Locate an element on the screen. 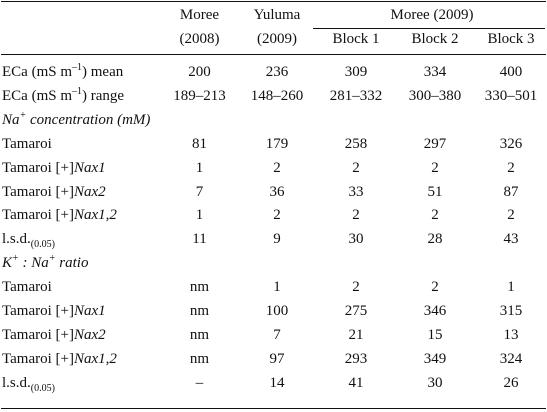 The width and height of the screenshot is (547, 412). table-row: Tamaroi [+]Nax2 7 36 33 51 87 is located at coordinates (273, 193).